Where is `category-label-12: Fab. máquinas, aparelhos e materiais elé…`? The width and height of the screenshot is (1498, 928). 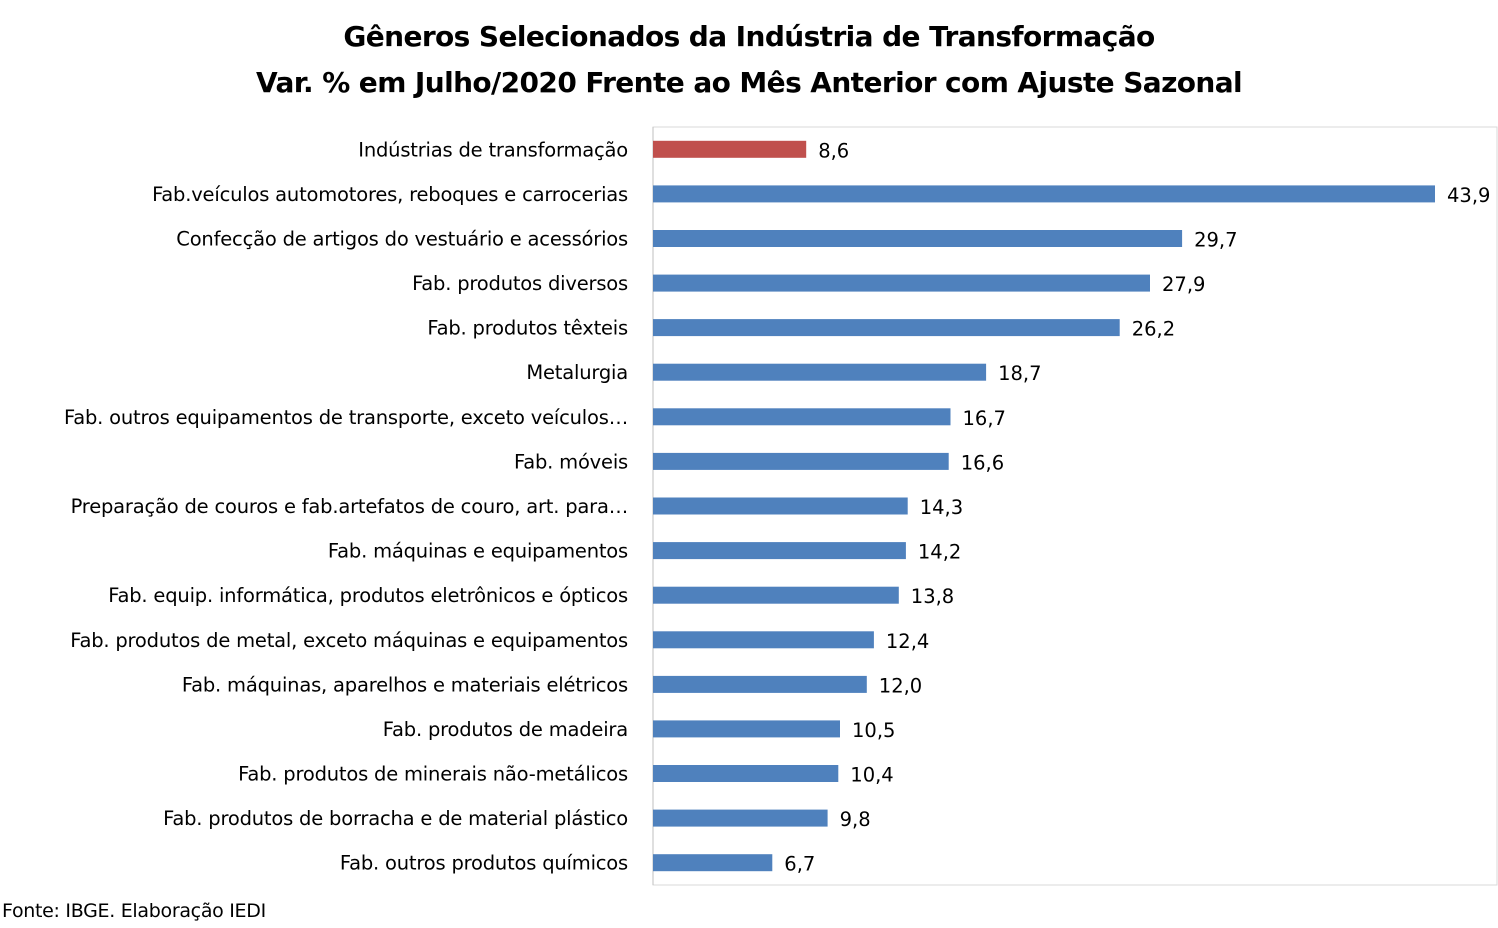 category-label-12: Fab. máquinas, aparelhos e materiais elé… is located at coordinates (405, 684).